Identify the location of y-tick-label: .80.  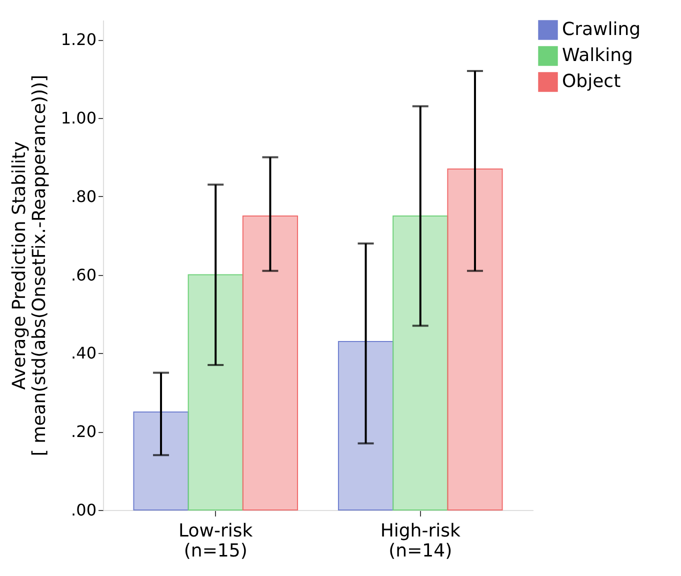
(83, 196).